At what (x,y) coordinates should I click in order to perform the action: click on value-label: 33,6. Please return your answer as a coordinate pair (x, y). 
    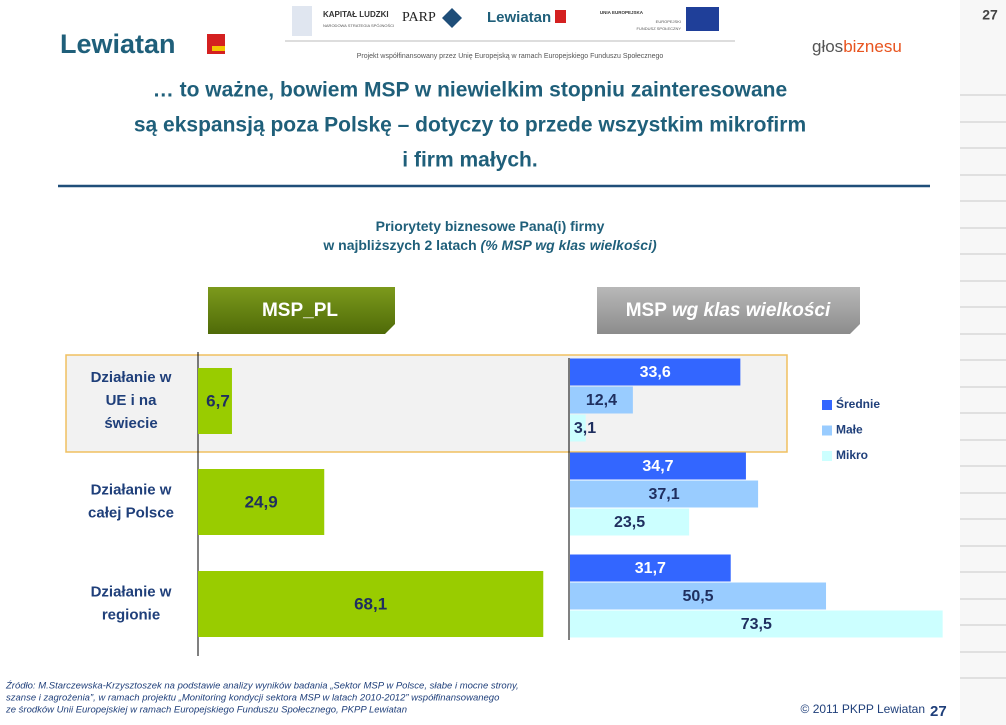
    Looking at the image, I should click on (655, 372).